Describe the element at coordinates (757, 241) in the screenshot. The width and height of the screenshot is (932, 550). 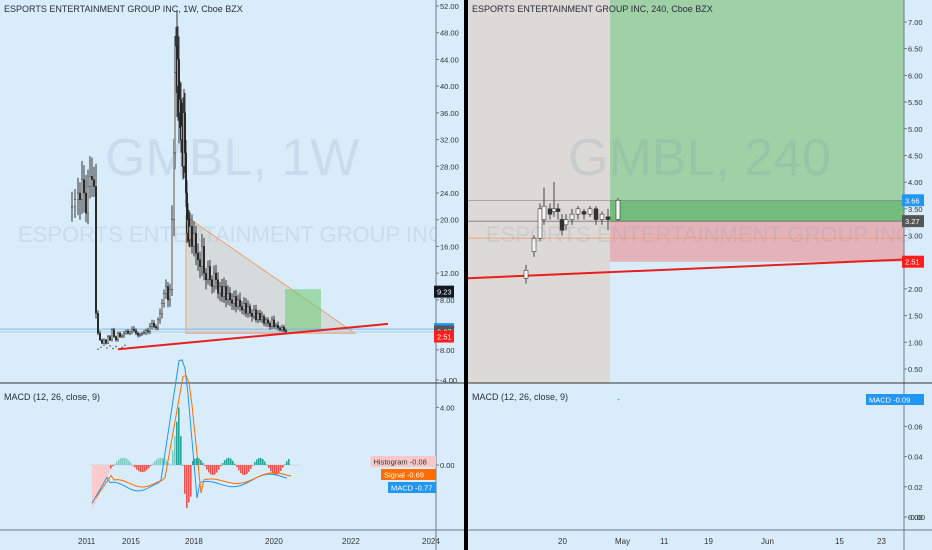
I see `stop-zone` at that location.